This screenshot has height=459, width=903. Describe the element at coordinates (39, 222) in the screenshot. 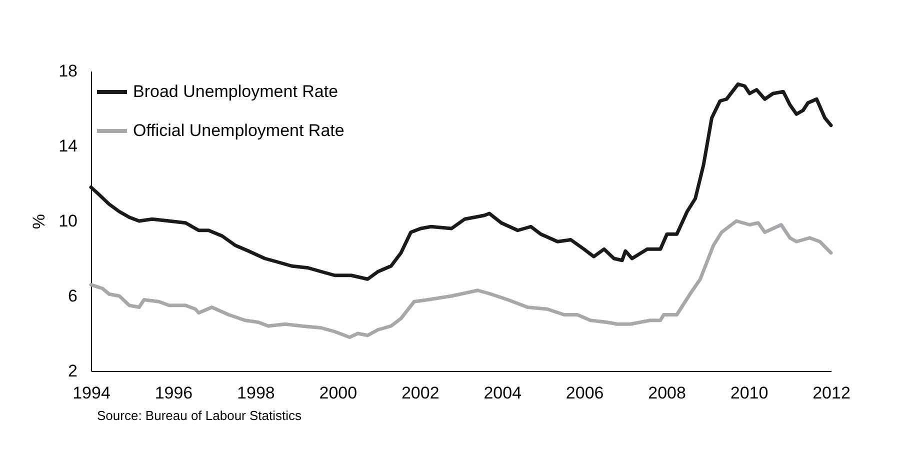

I see `y-axis-title: %` at that location.